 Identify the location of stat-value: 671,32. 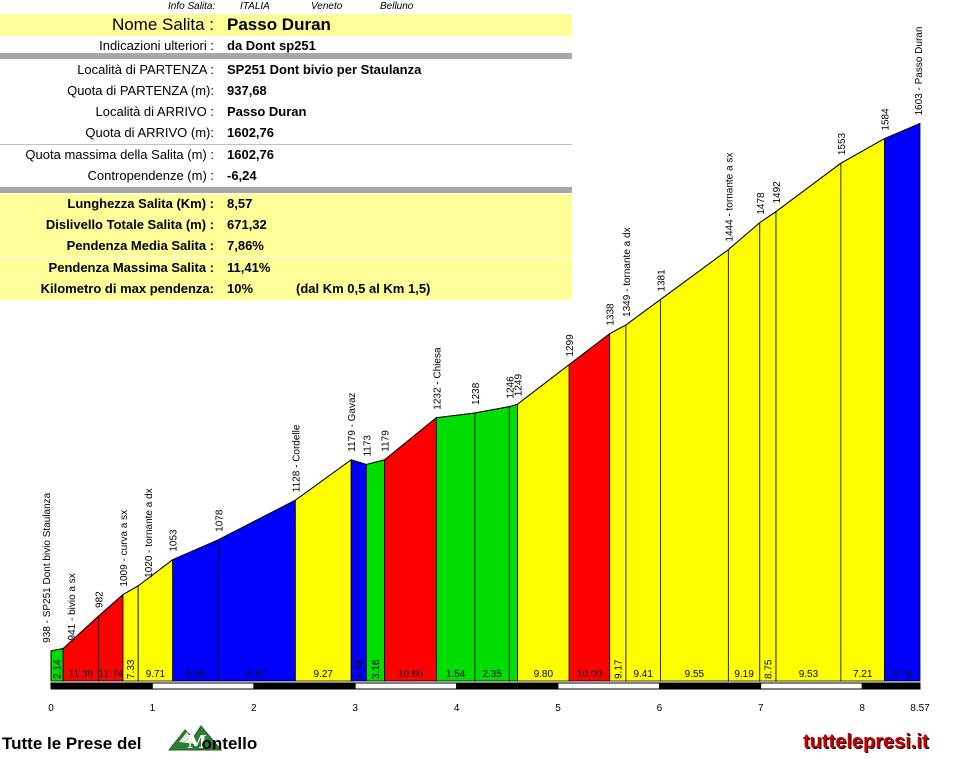
(247, 224).